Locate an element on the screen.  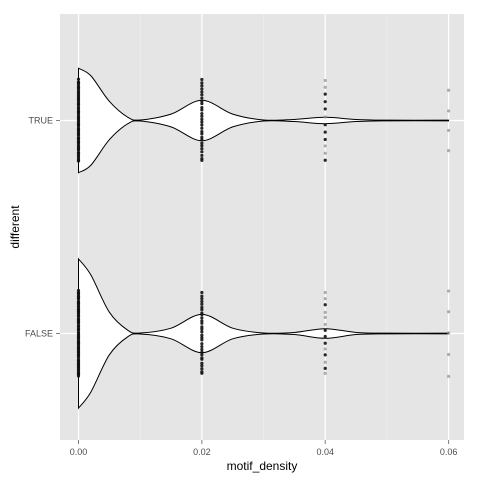
y-axis-ticks: TRUE FALSE is located at coordinates (42, 227).